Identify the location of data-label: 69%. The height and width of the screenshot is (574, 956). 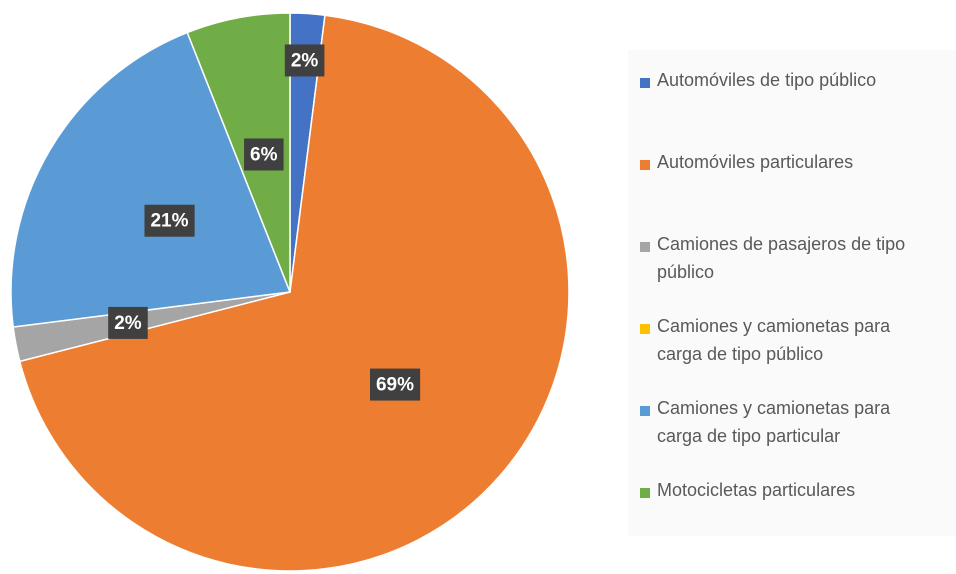
(395, 384).